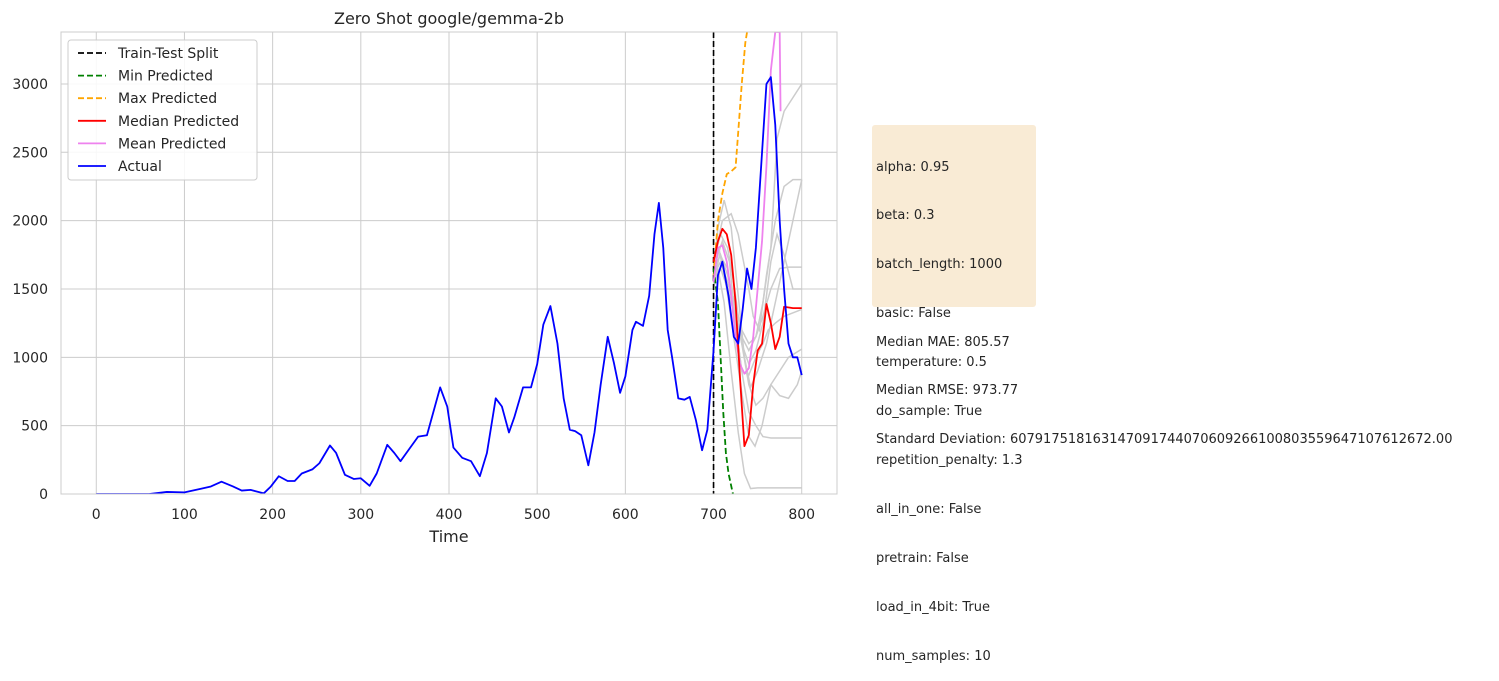 Image resolution: width=1499 pixels, height=681 pixels. Describe the element at coordinates (30, 153) in the screenshot. I see `y-tick-label: 2500` at that location.